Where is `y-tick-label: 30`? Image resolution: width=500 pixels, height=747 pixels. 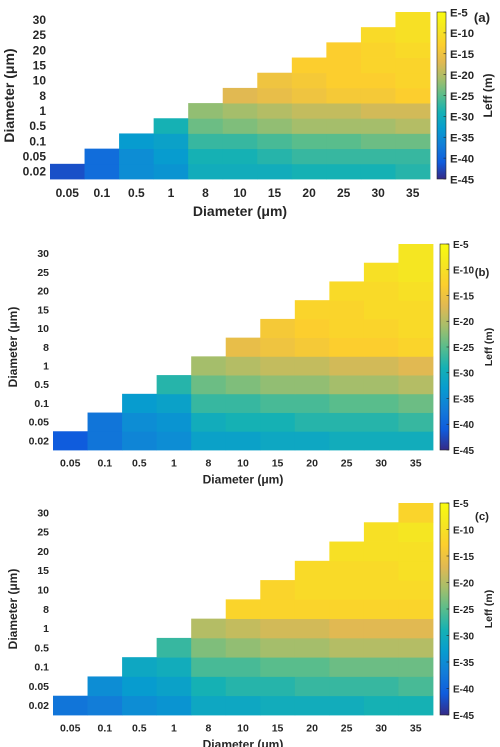
y-tick-label: 30 is located at coordinates (43, 254).